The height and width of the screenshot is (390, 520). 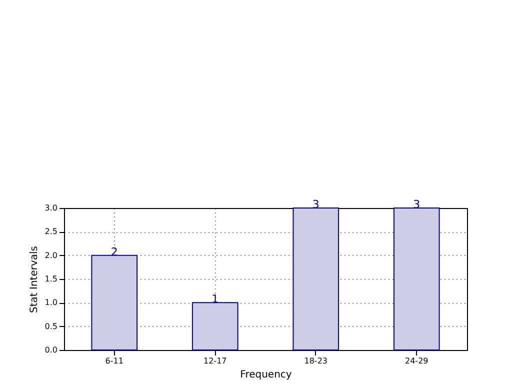 I want to click on x-tick-label: 6-11, so click(x=114, y=361).